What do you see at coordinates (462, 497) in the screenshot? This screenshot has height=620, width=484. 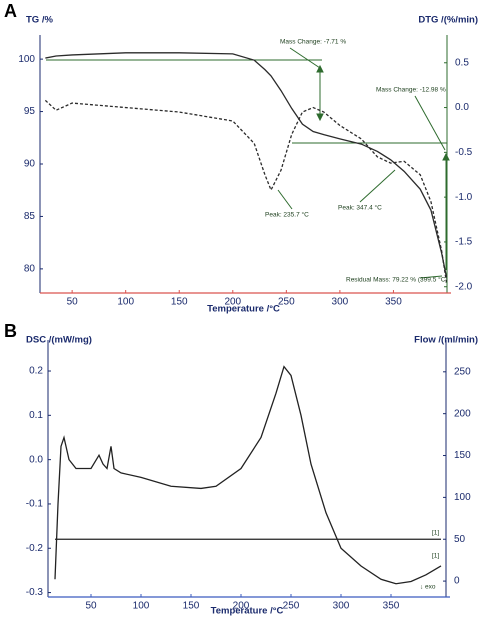 I see `y2-tick-label: 100` at bounding box center [462, 497].